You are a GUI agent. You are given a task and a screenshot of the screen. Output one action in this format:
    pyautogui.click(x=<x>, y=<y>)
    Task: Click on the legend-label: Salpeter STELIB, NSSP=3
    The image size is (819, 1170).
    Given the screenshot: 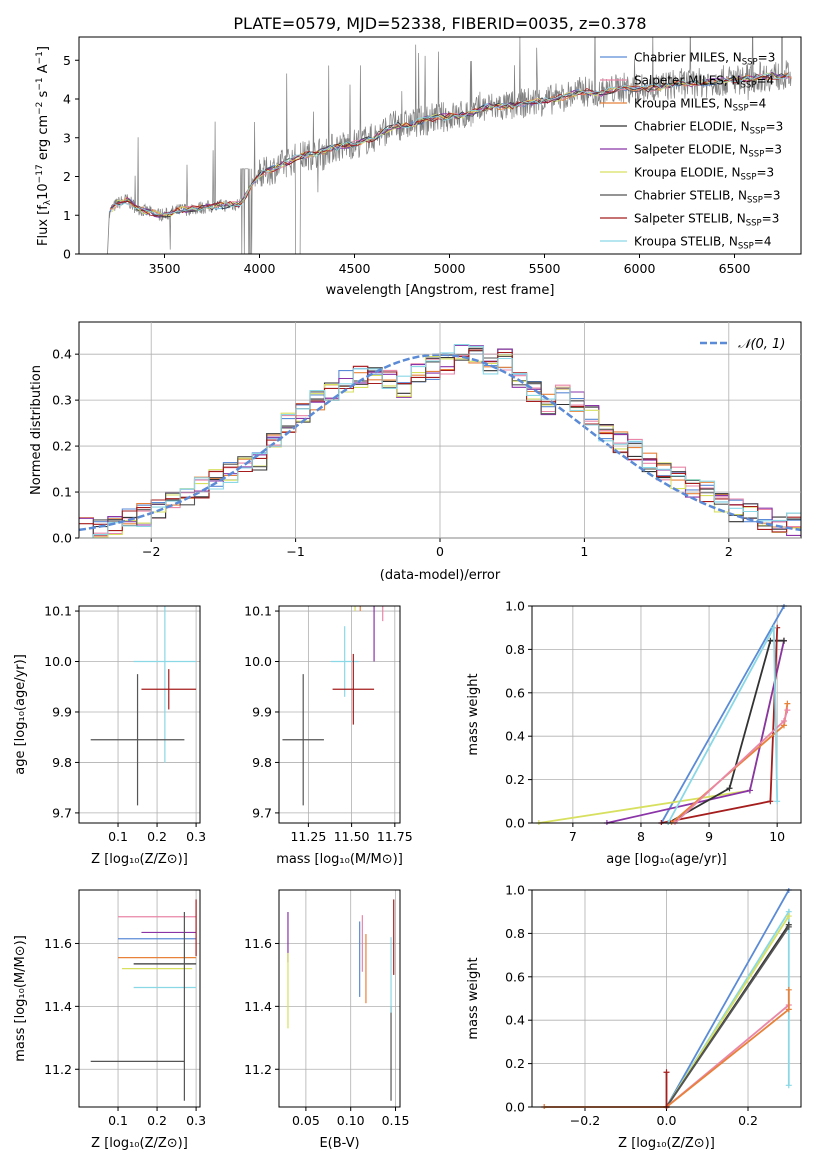 What is the action you would take?
    pyautogui.click(x=706, y=220)
    